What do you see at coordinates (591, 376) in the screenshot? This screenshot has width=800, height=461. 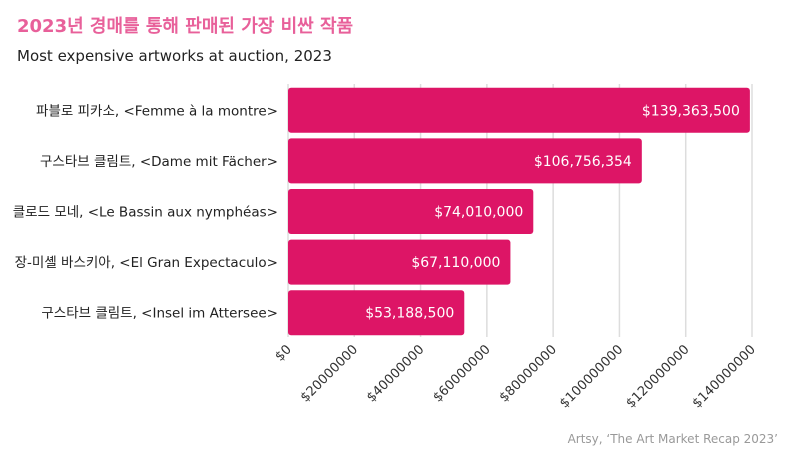 I see `x-tick-label: $100000000` at bounding box center [591, 376].